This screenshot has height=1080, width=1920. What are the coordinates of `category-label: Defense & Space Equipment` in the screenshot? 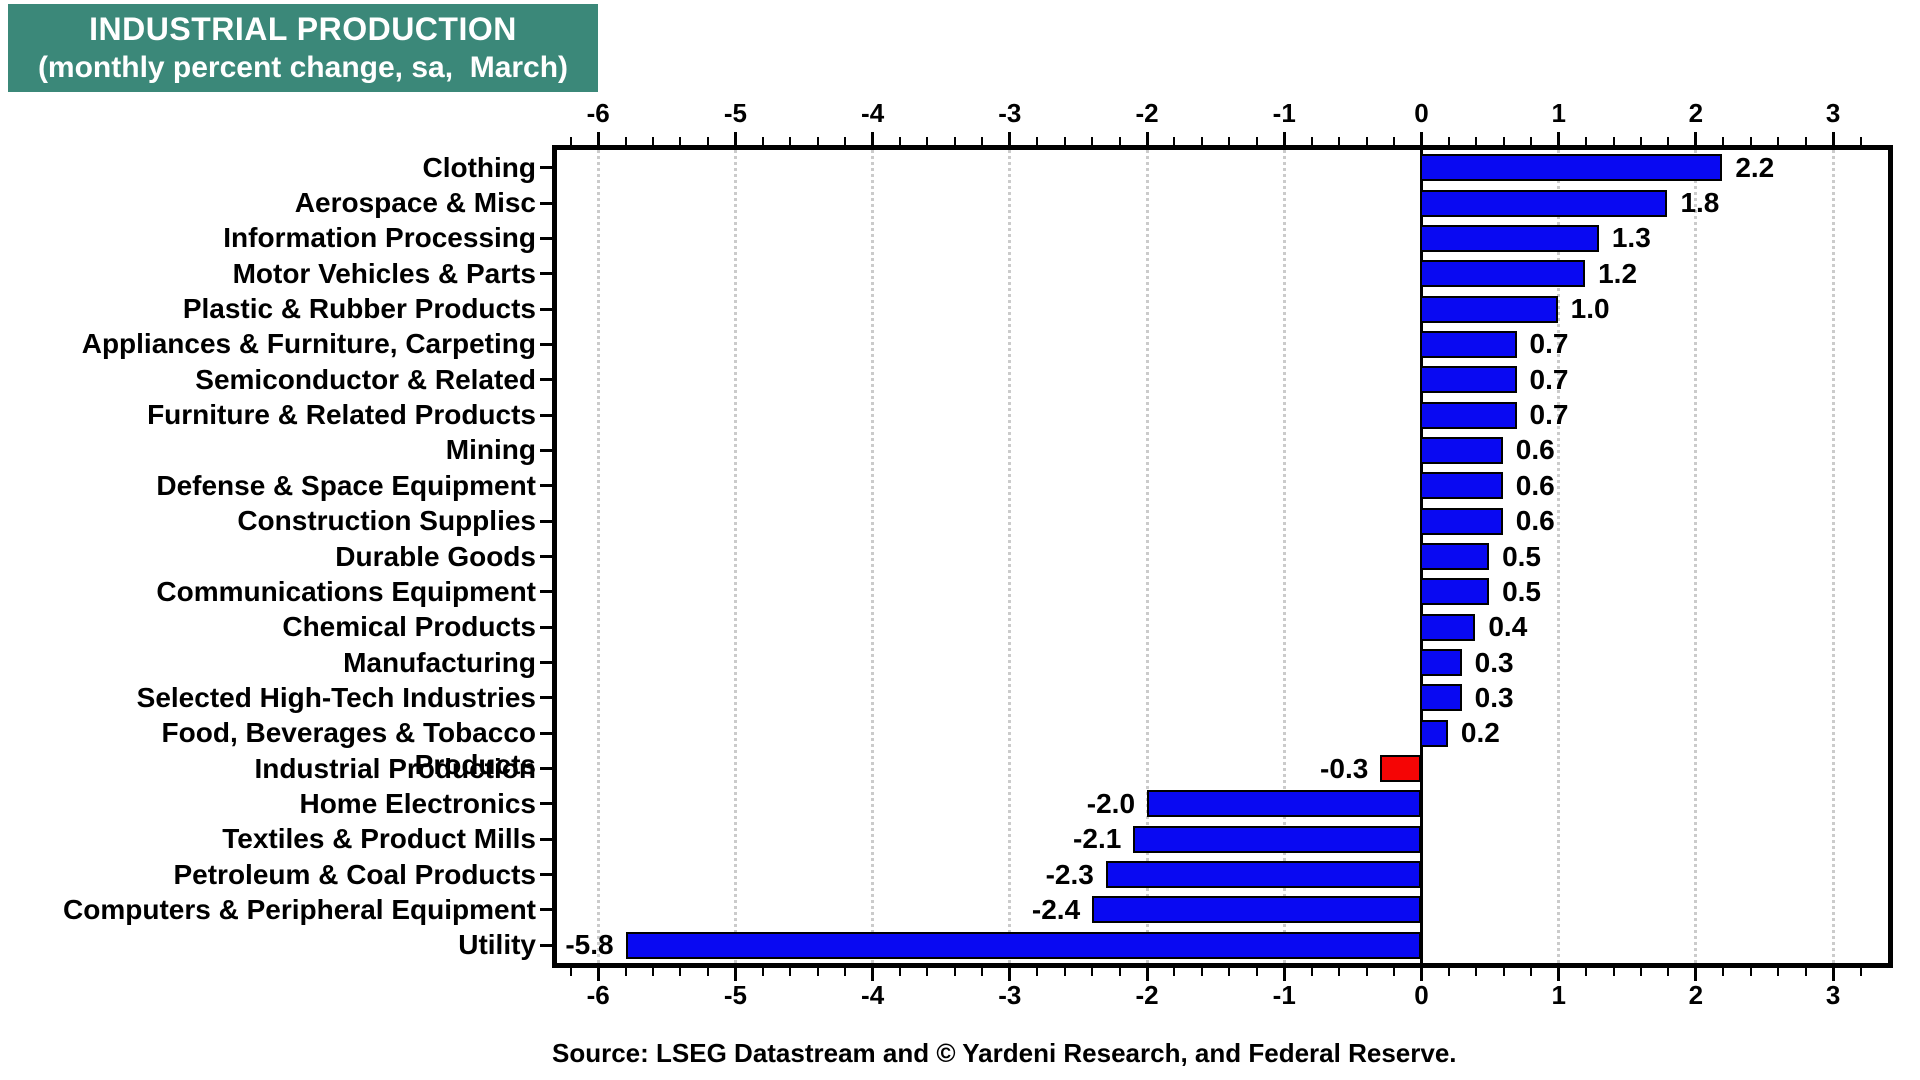 It's located at (346, 485).